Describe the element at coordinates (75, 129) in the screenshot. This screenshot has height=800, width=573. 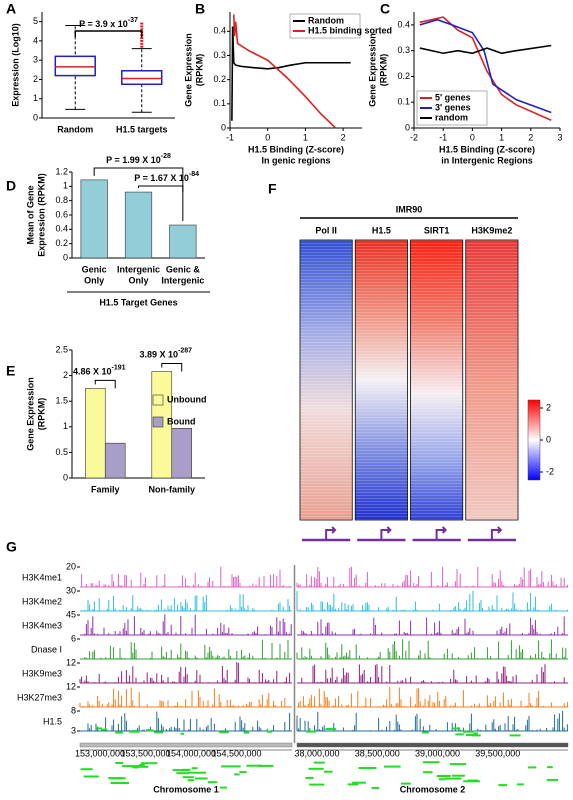
I see `x-tick-label: Random` at that location.